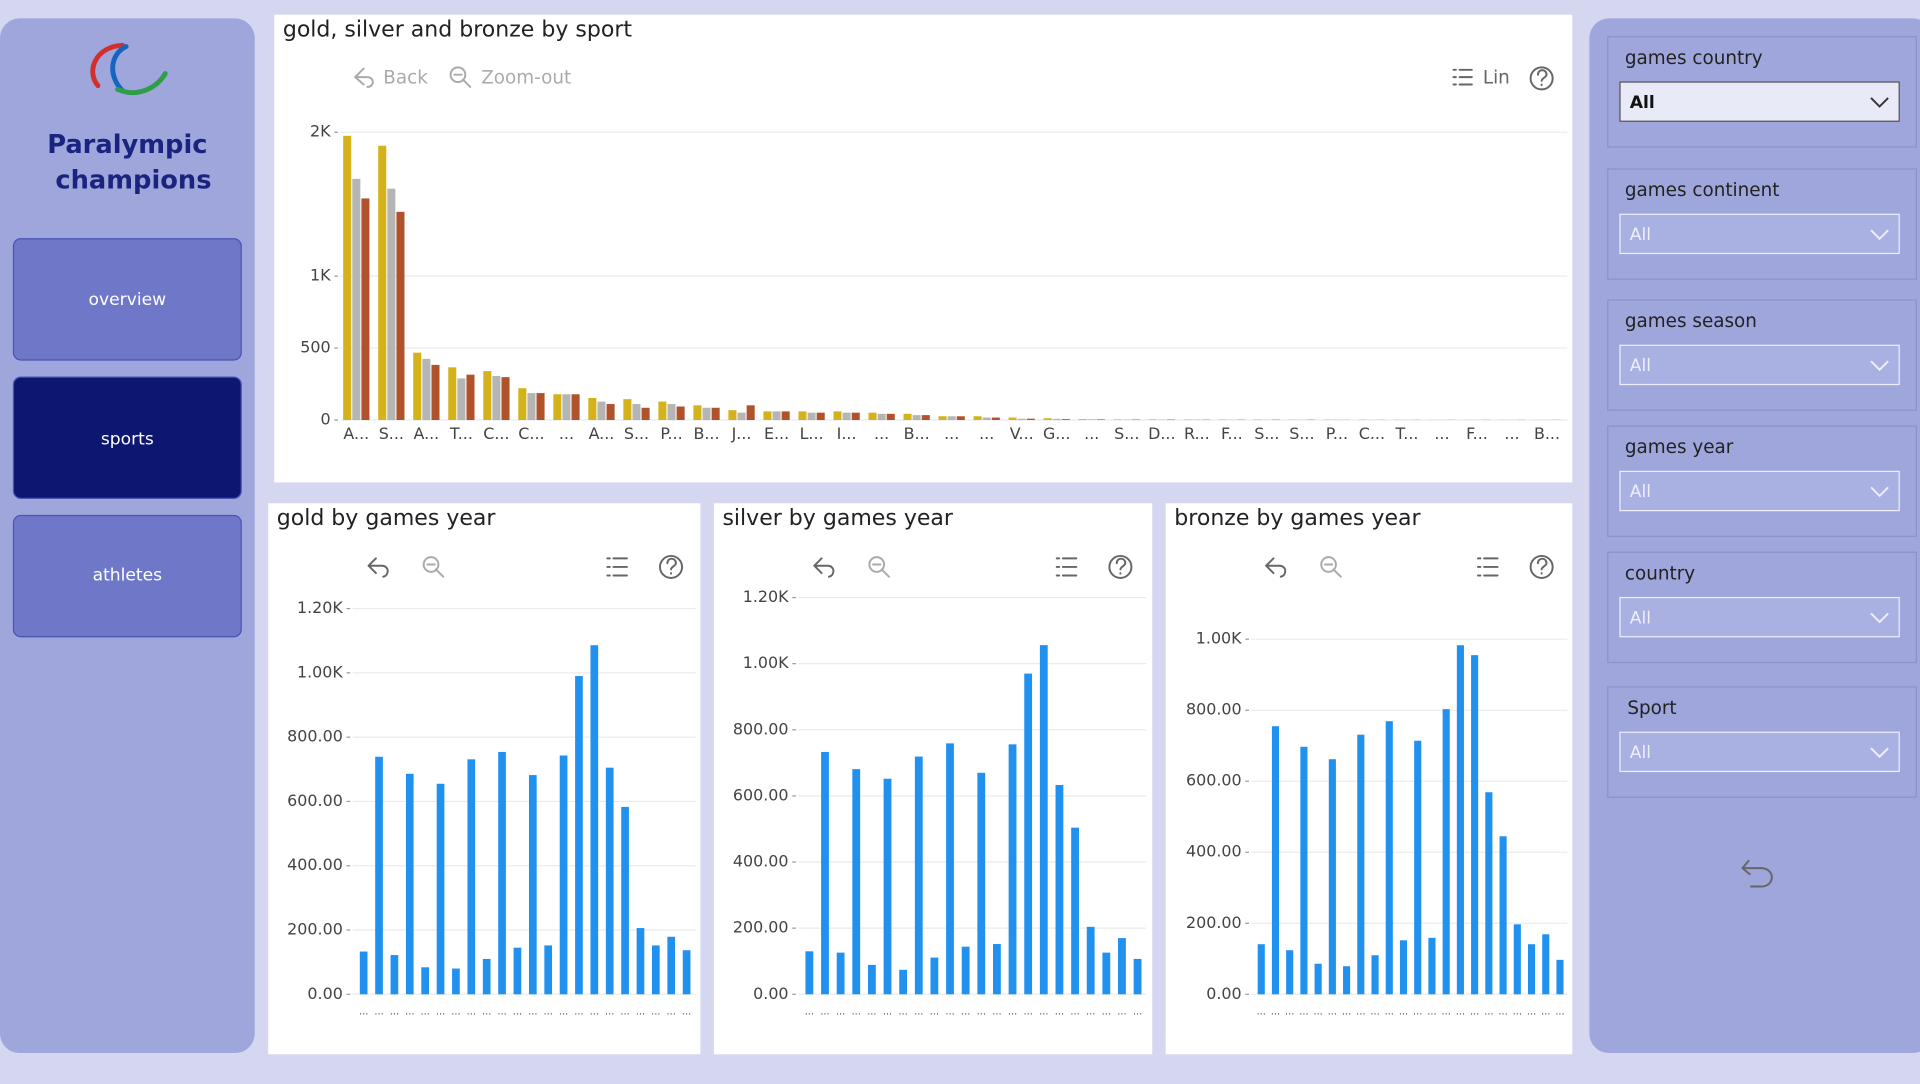 This screenshot has width=1920, height=1084. I want to click on back-label: Back, so click(405, 77).